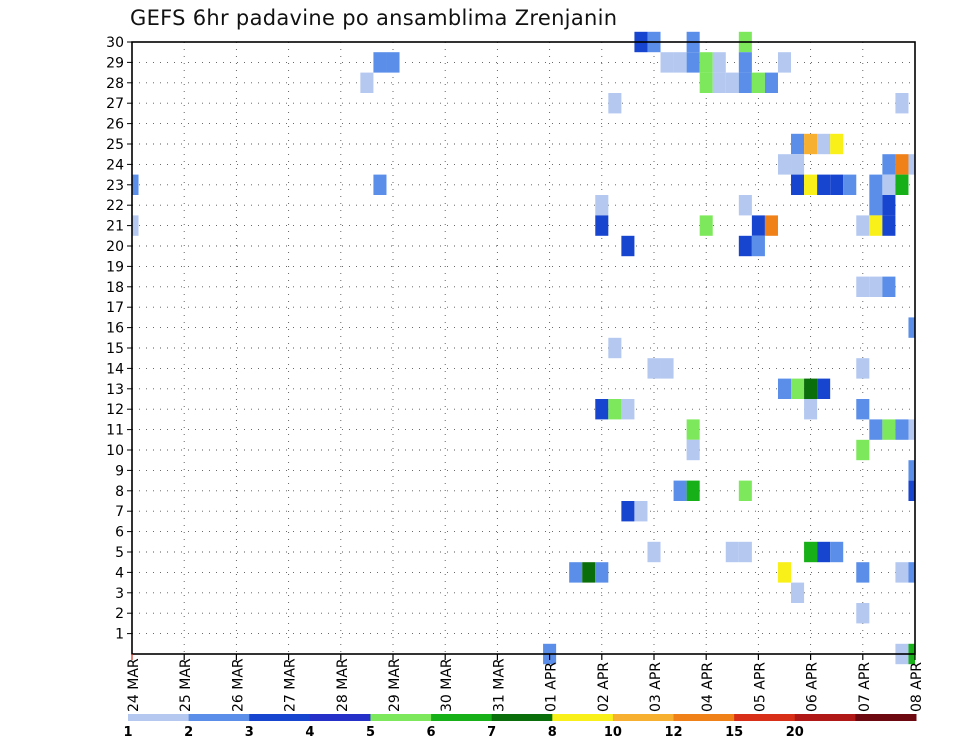 The width and height of the screenshot is (960, 742). What do you see at coordinates (673, 732) in the screenshot?
I see `colorbar-label: 12` at bounding box center [673, 732].